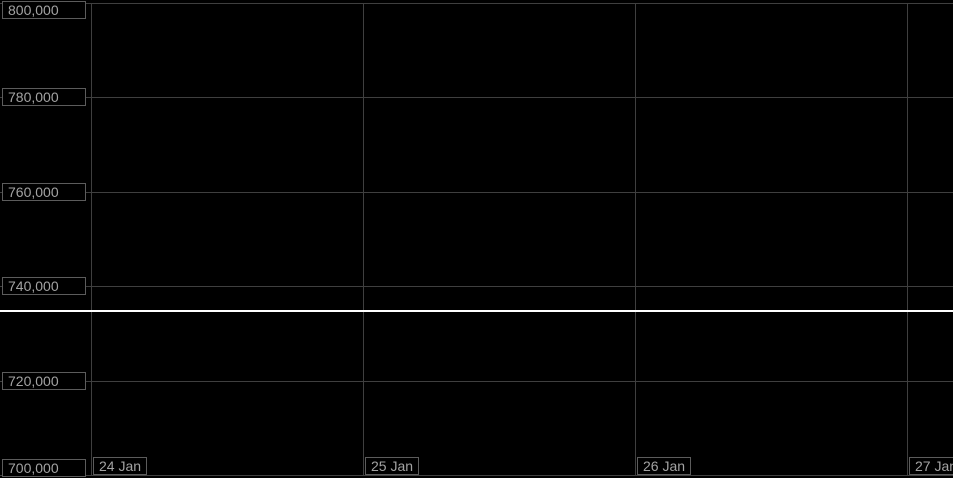 Image resolution: width=953 pixels, height=478 pixels. Describe the element at coordinates (392, 466) in the screenshot. I see `x-axis-tick-label: 25 Jan` at that location.